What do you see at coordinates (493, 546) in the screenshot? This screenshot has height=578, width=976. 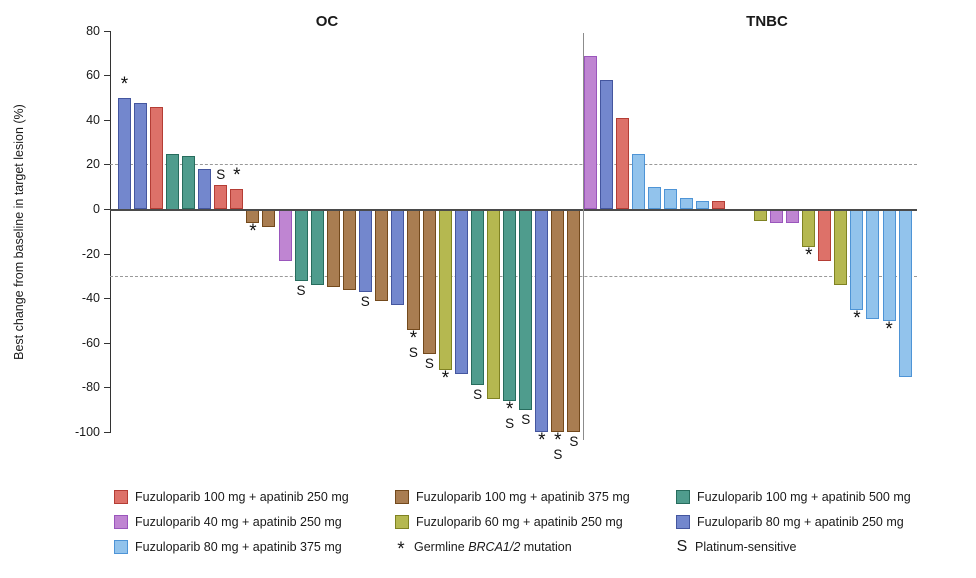 I see `legend-label: Germline BRCA1/2 mutation` at bounding box center [493, 546].